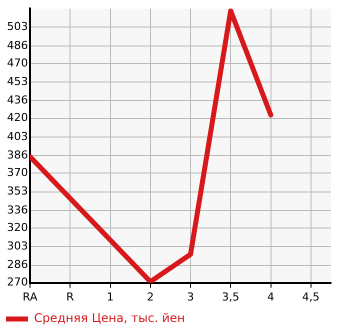 This screenshot has height=335, width=345. I want to click on x-tick-label: 4,5, so click(311, 297).